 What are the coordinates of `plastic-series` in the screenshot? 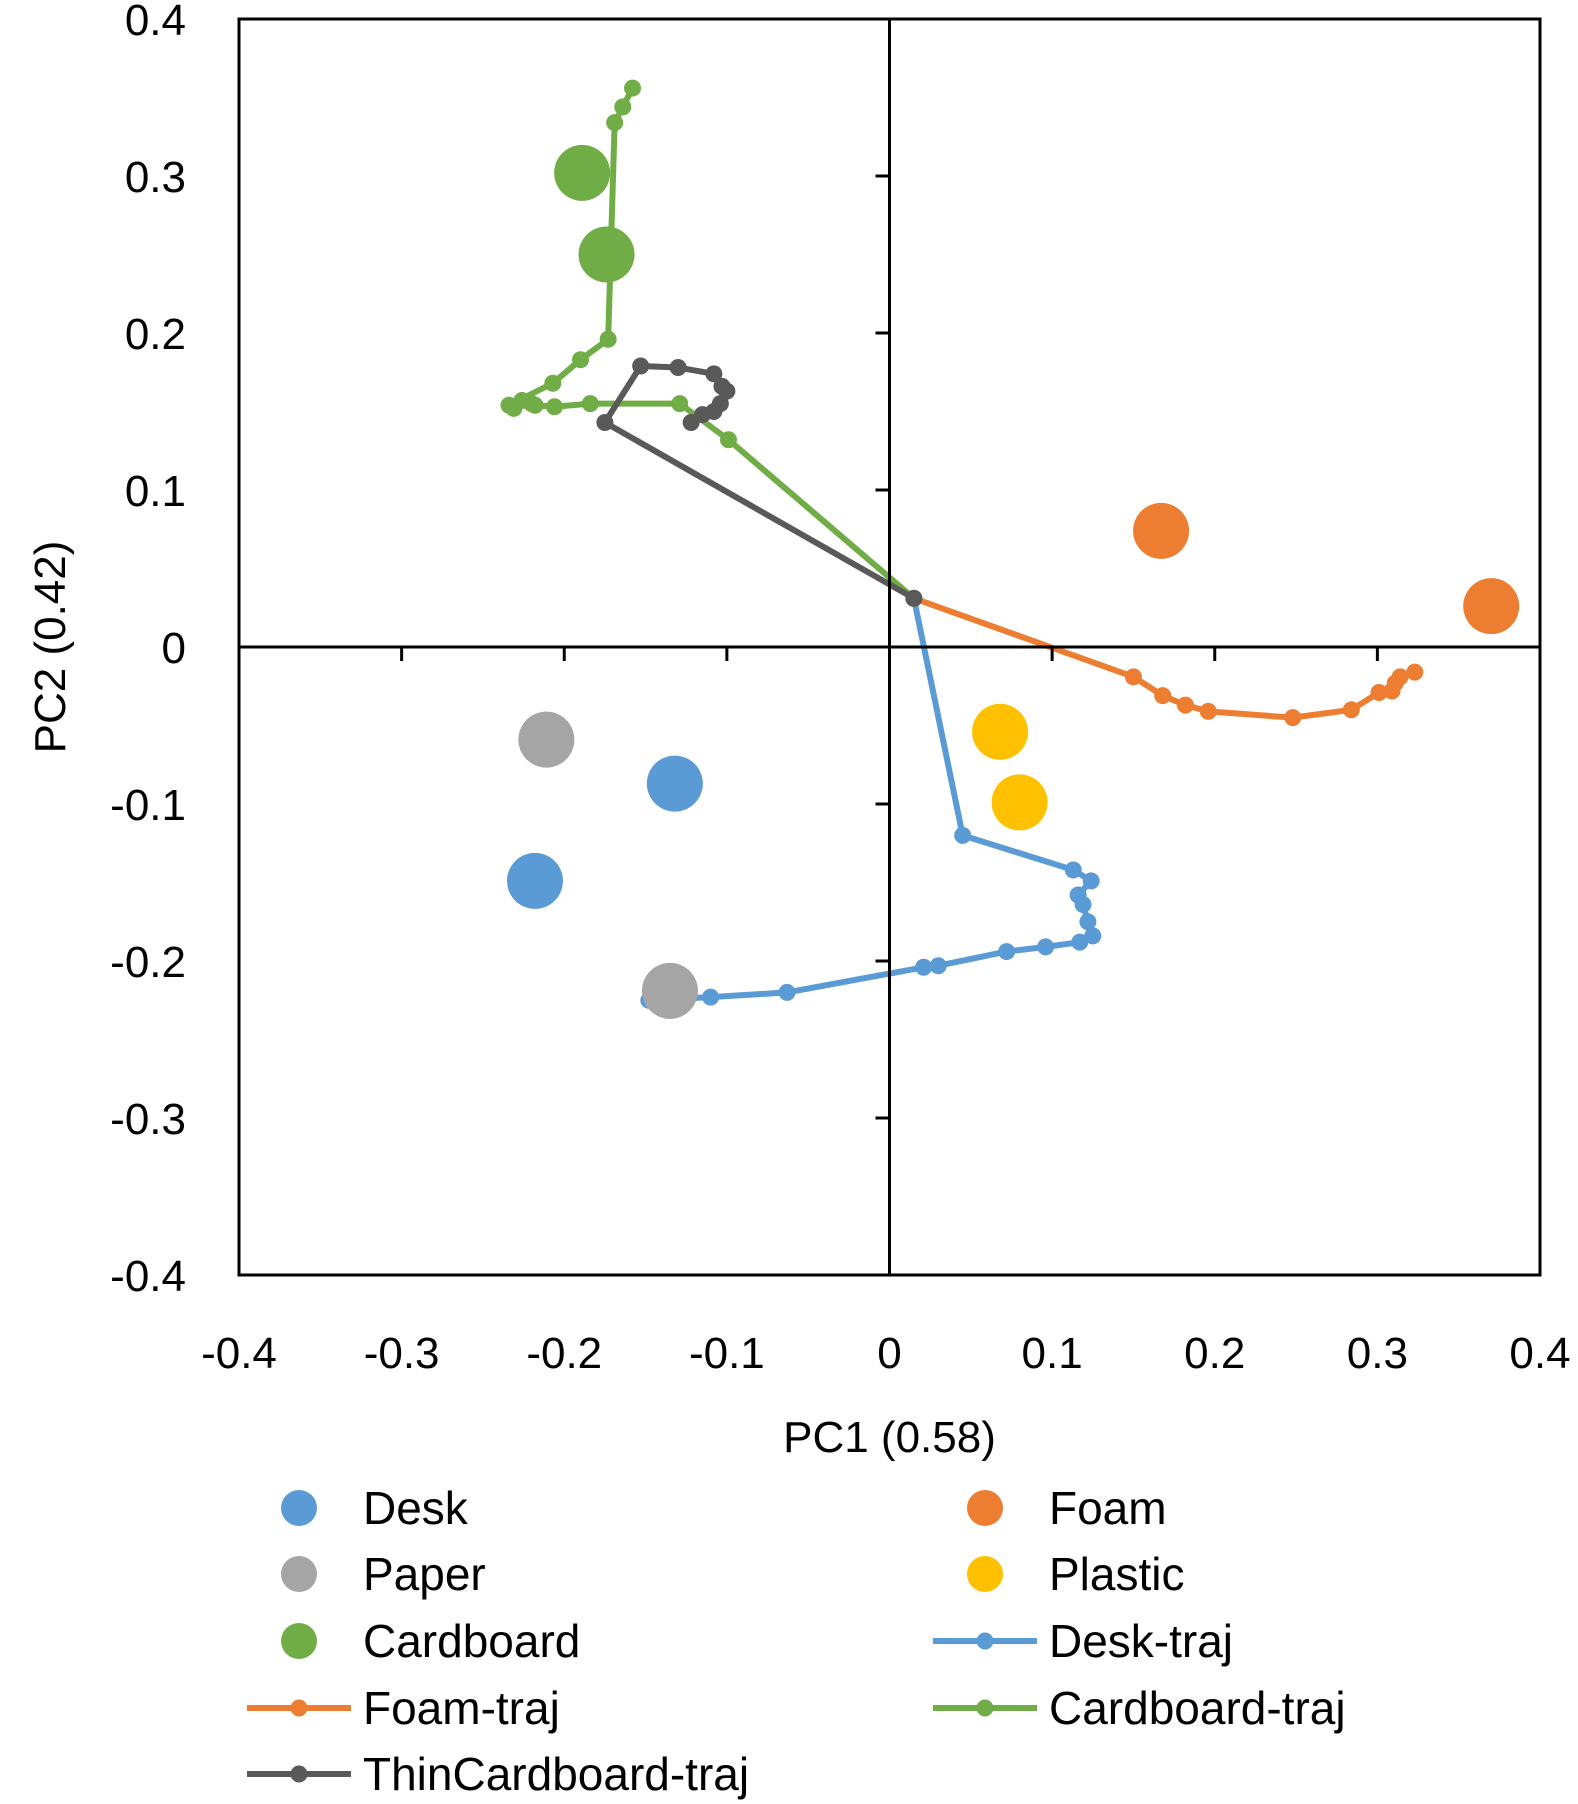 It's located at (1010, 767).